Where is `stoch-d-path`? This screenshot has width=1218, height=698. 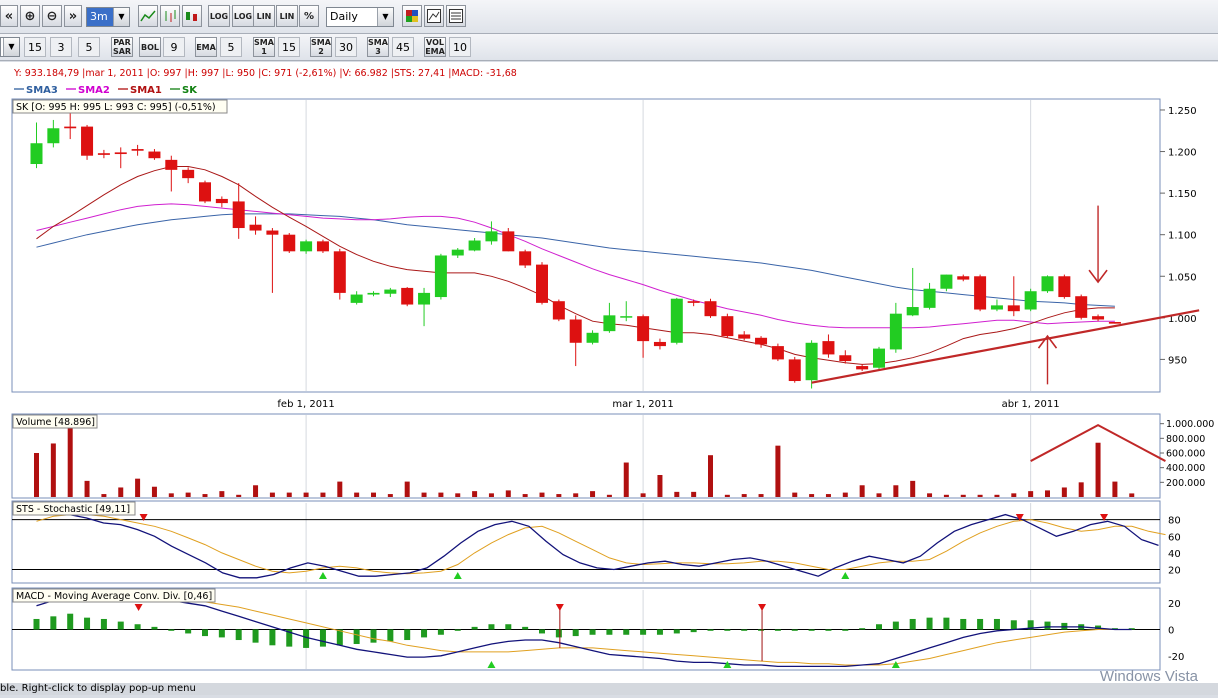 stoch-d-path is located at coordinates (601, 544).